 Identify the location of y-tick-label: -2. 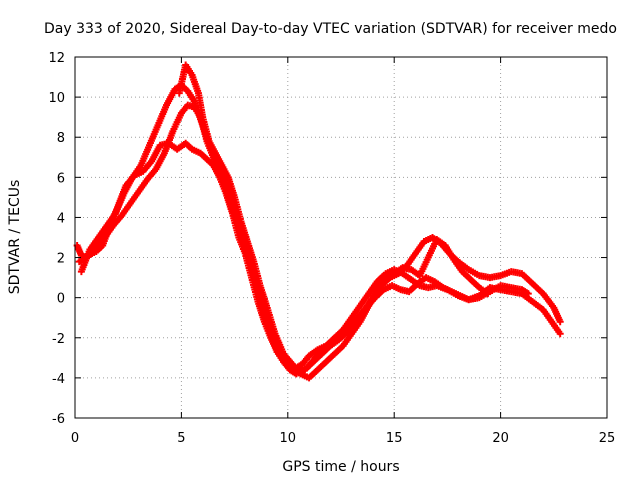
(58, 339).